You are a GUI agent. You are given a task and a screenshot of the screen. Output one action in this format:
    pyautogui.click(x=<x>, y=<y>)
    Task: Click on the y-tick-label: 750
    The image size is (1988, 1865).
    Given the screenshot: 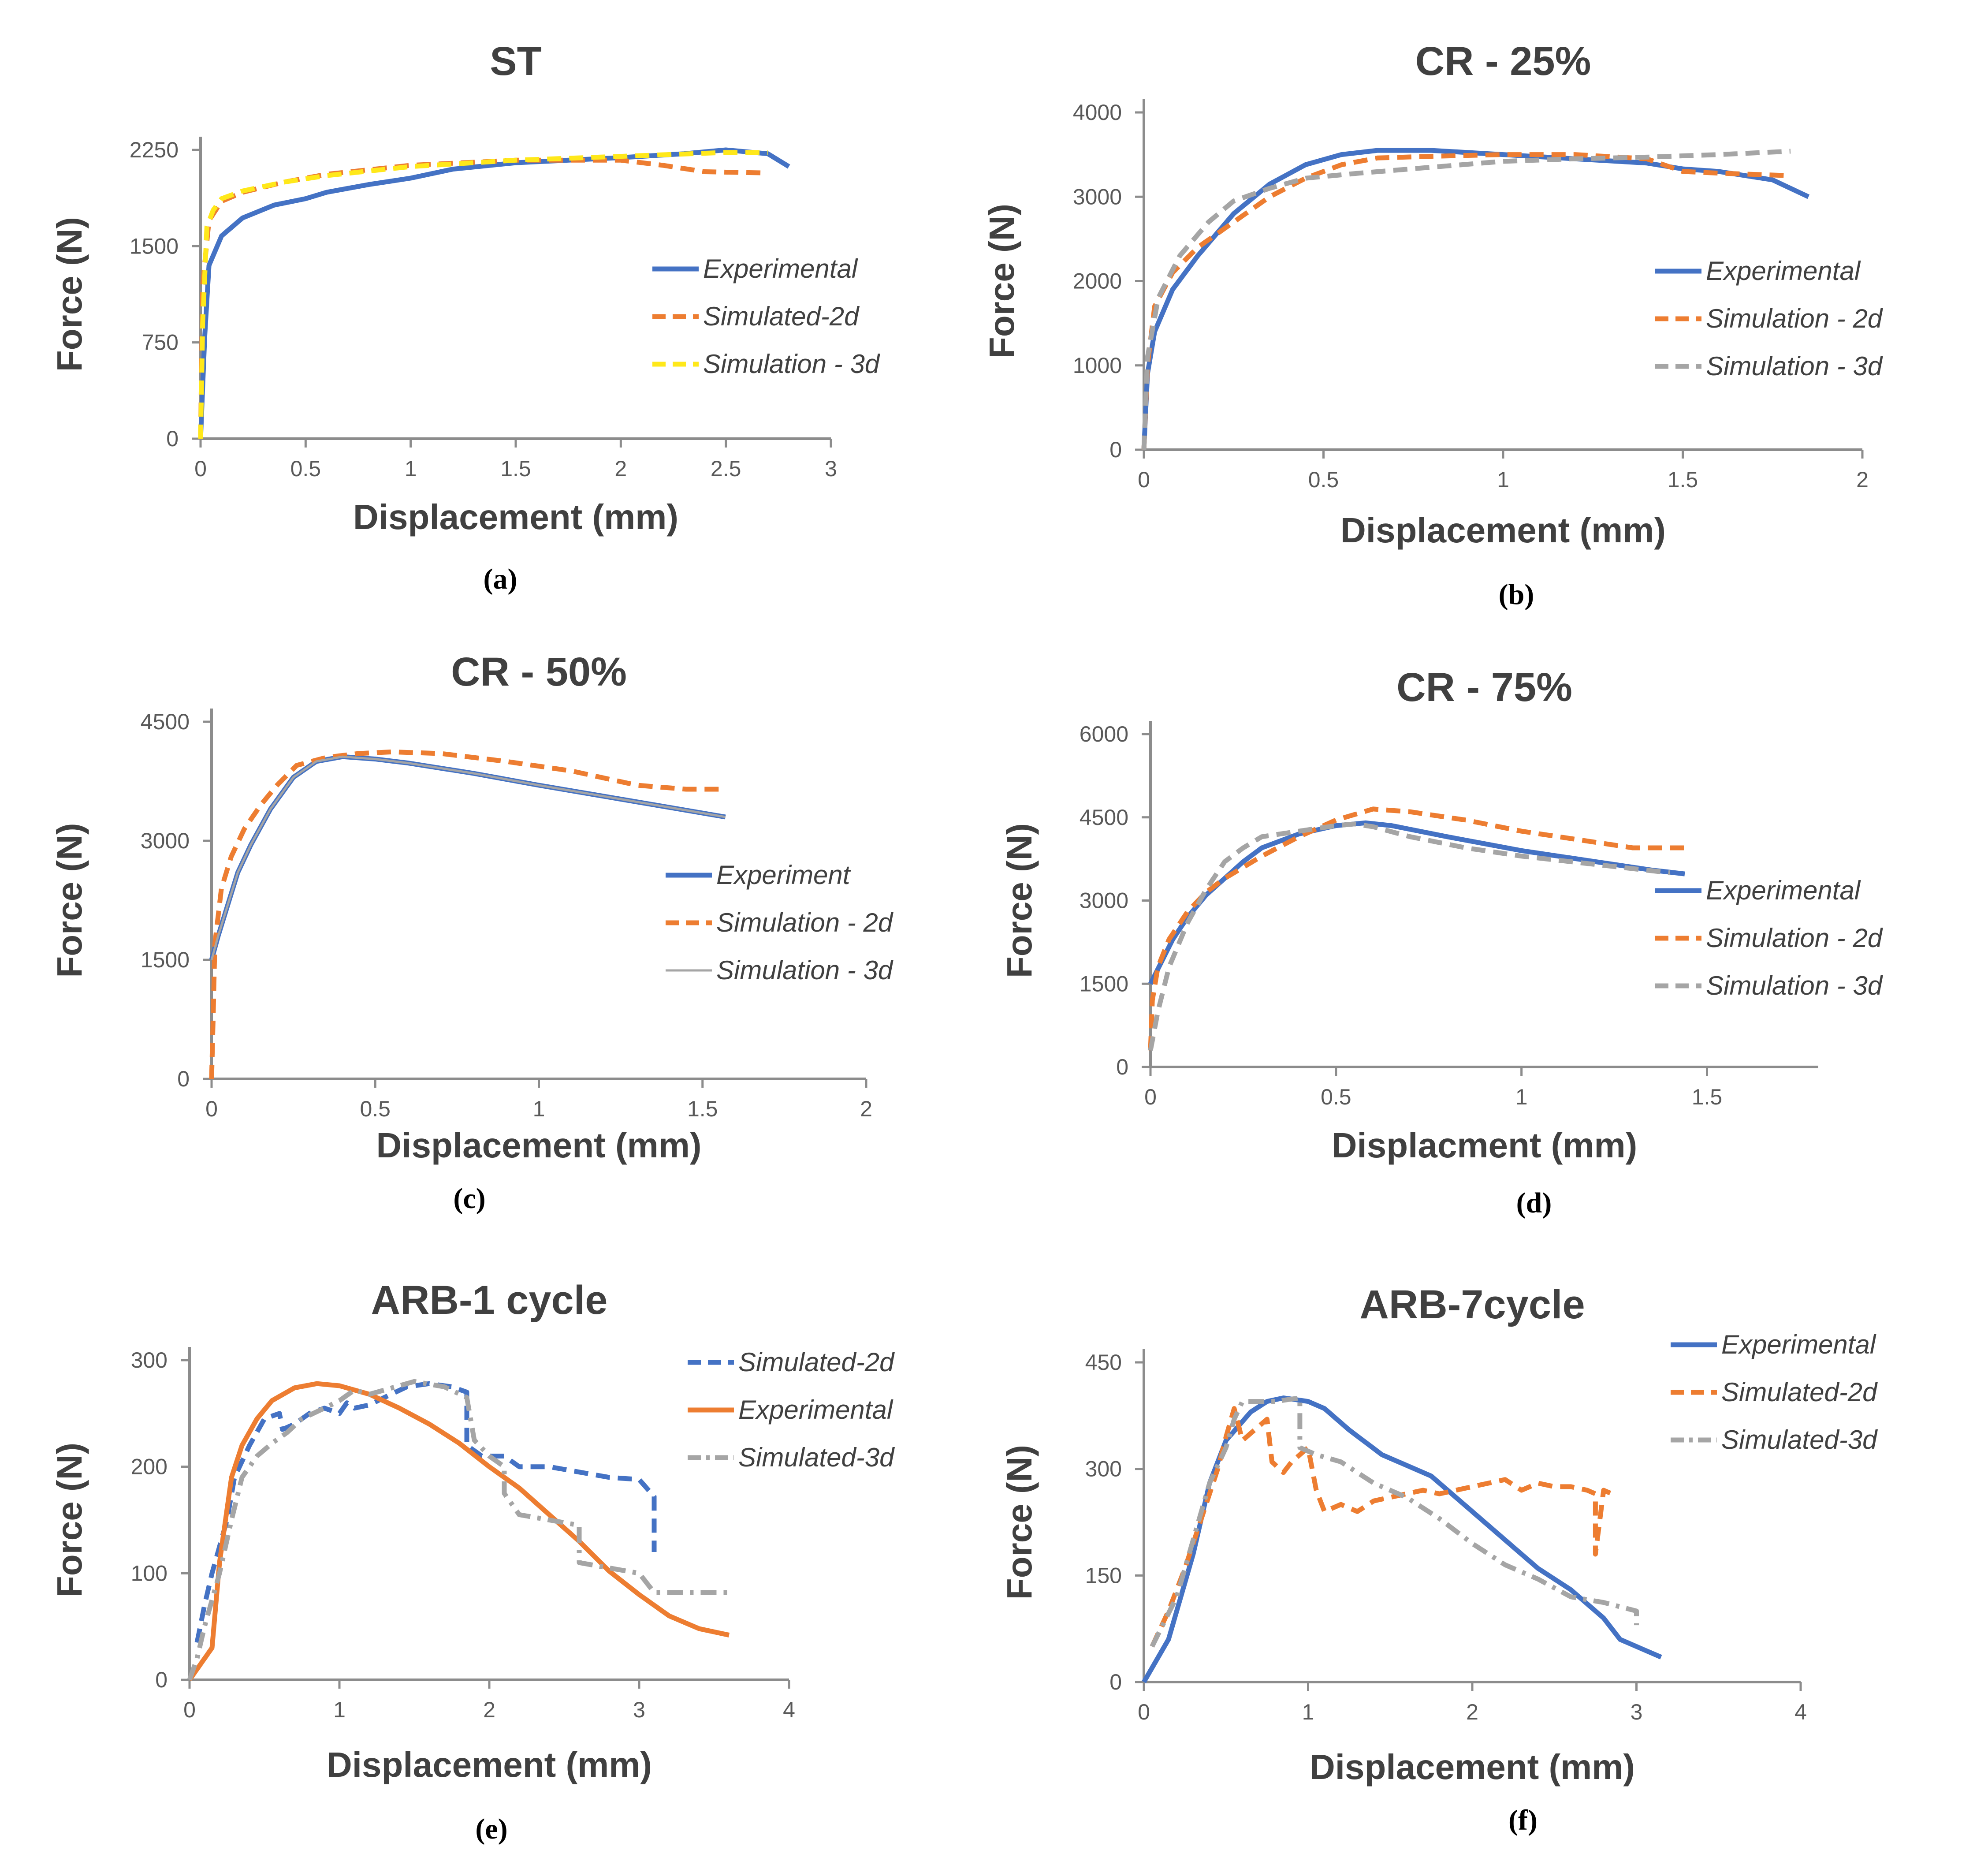 What is the action you would take?
    pyautogui.click(x=160, y=343)
    